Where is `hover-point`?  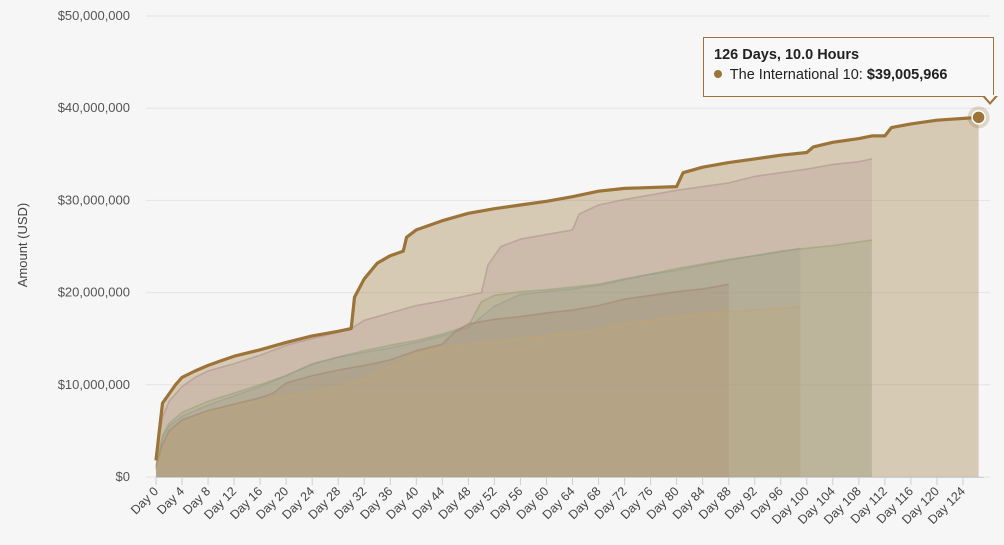 hover-point is located at coordinates (978, 117).